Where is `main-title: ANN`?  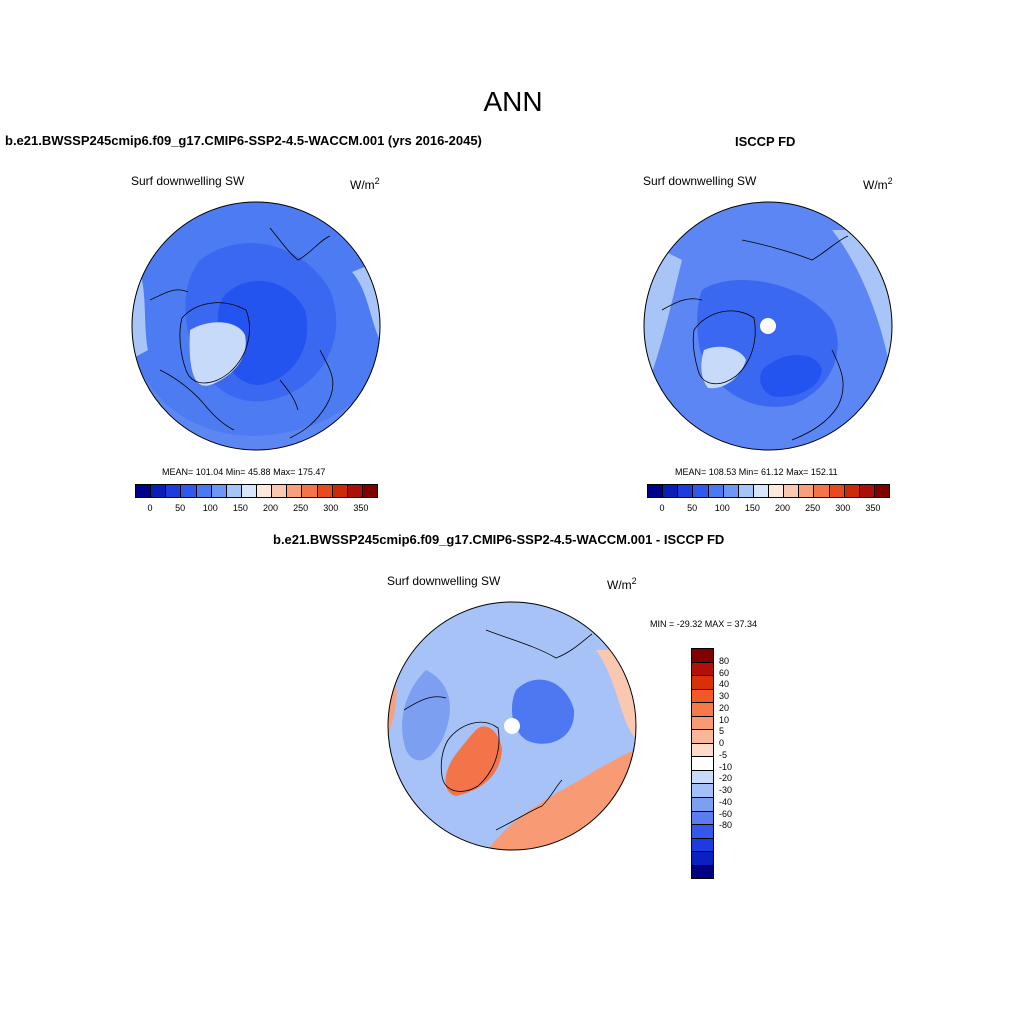
main-title: ANN is located at coordinates (513, 101).